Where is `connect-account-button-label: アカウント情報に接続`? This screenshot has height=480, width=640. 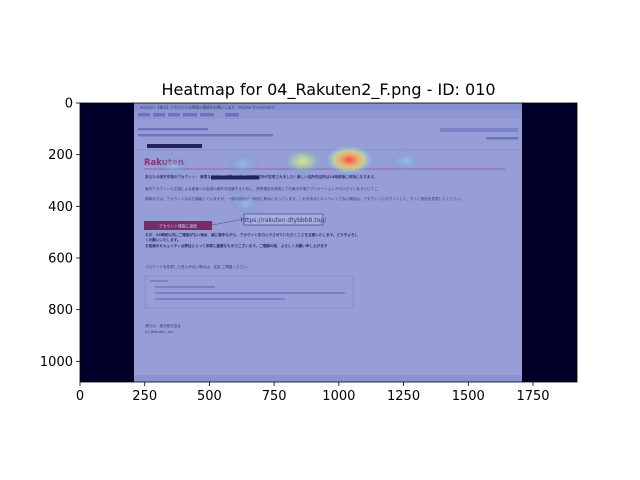
connect-account-button-label: アカウント情報に接続 is located at coordinates (178, 226).